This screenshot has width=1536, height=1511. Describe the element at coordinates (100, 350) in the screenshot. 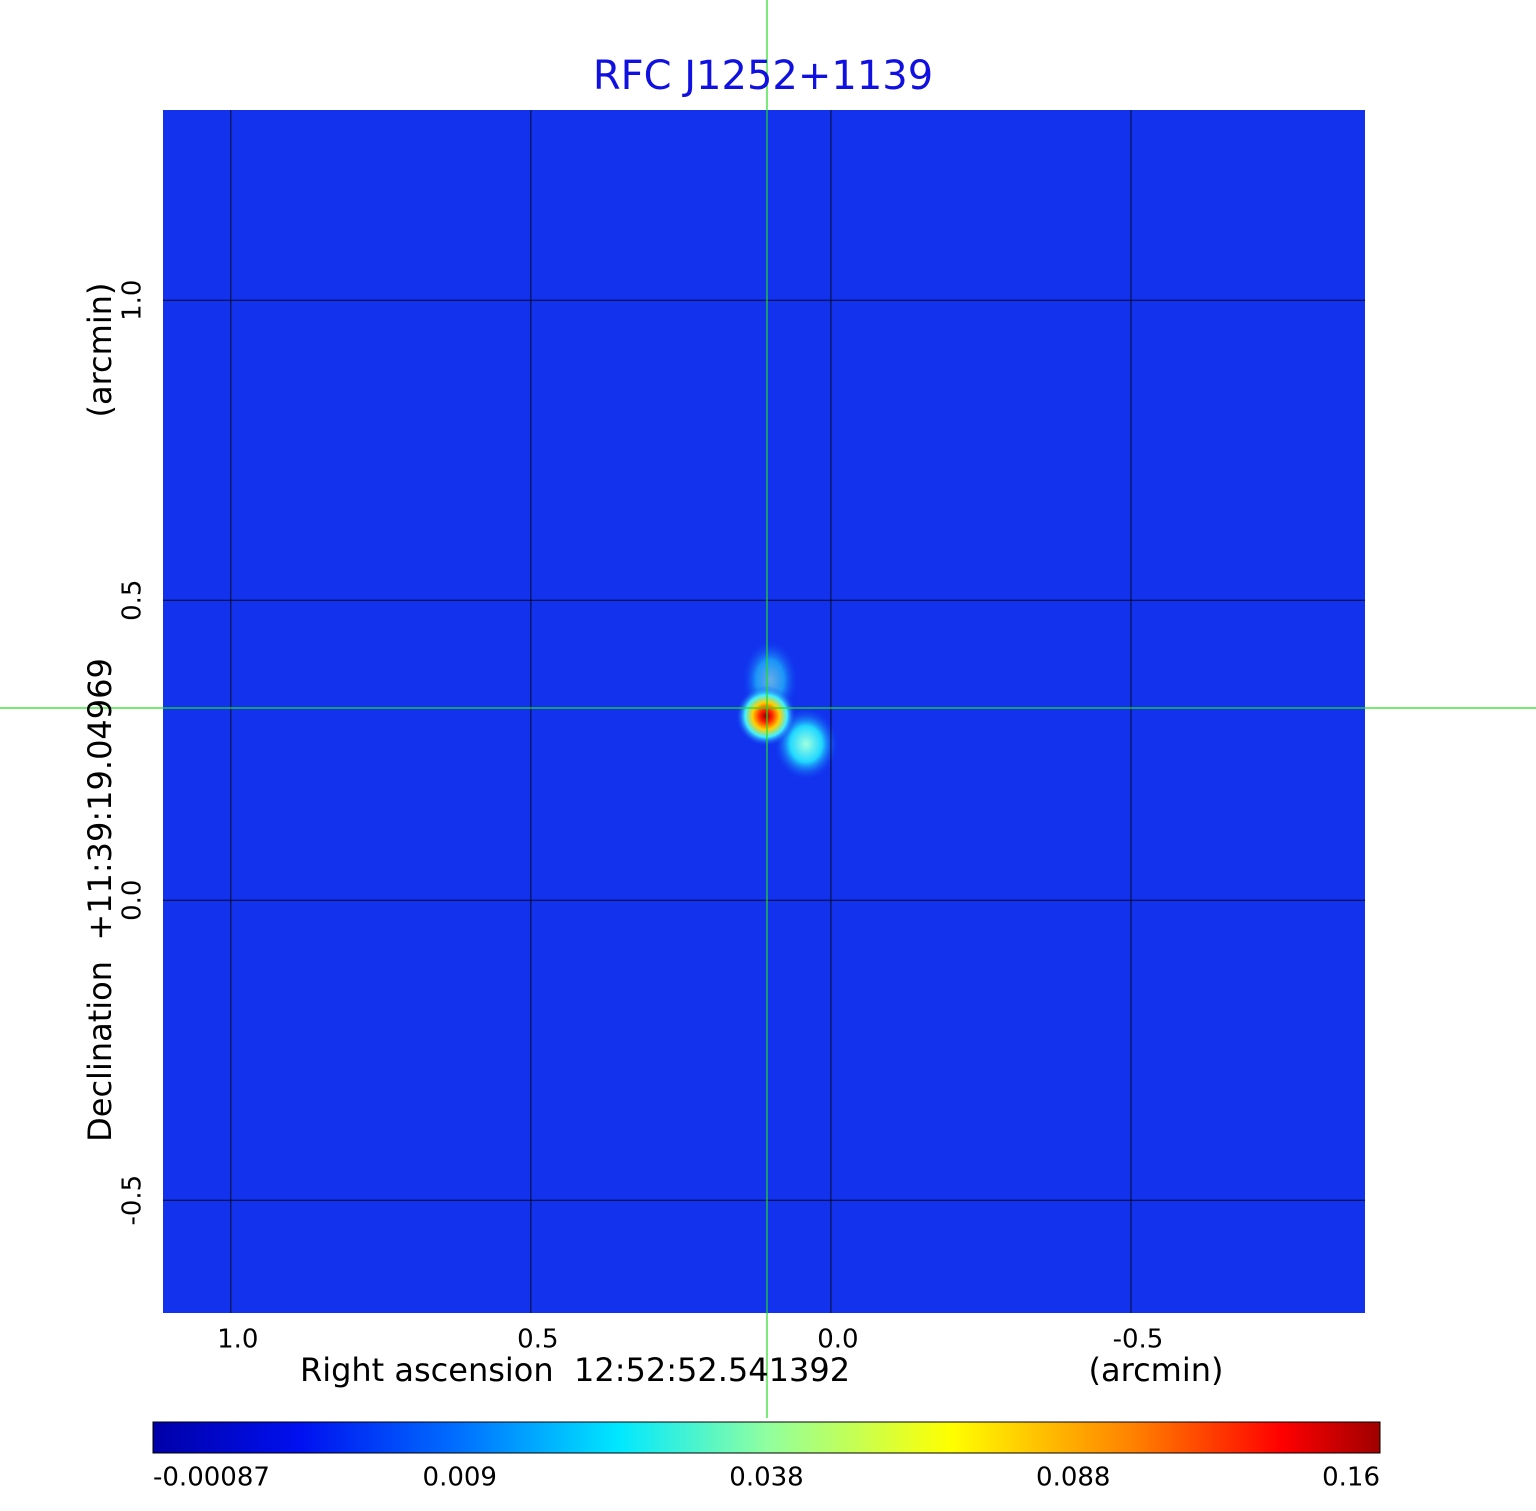

I see `y-axis-unit: (arcmin)` at that location.